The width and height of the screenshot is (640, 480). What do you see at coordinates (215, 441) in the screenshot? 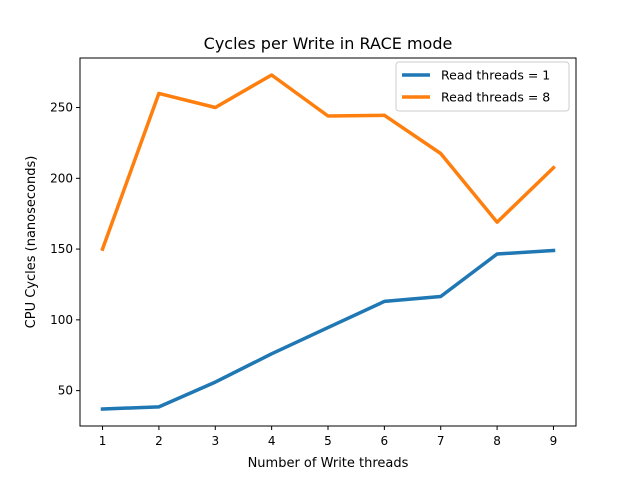
I see `x-tick-label: 3` at bounding box center [215, 441].